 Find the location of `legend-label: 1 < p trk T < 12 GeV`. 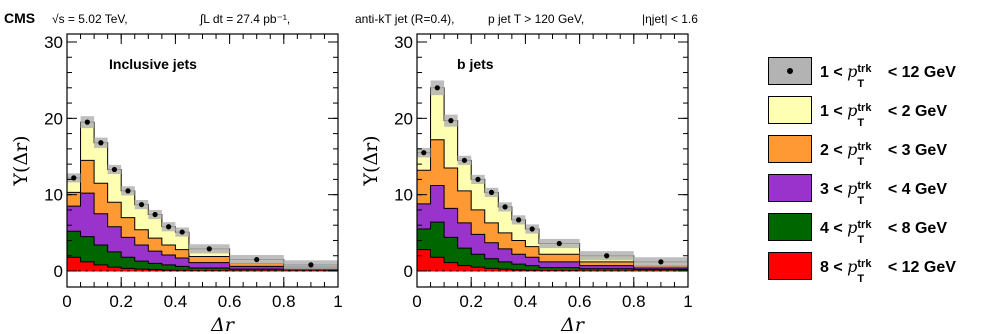

legend-label: 1 < p trk T < 12 GeV is located at coordinates (888, 76).